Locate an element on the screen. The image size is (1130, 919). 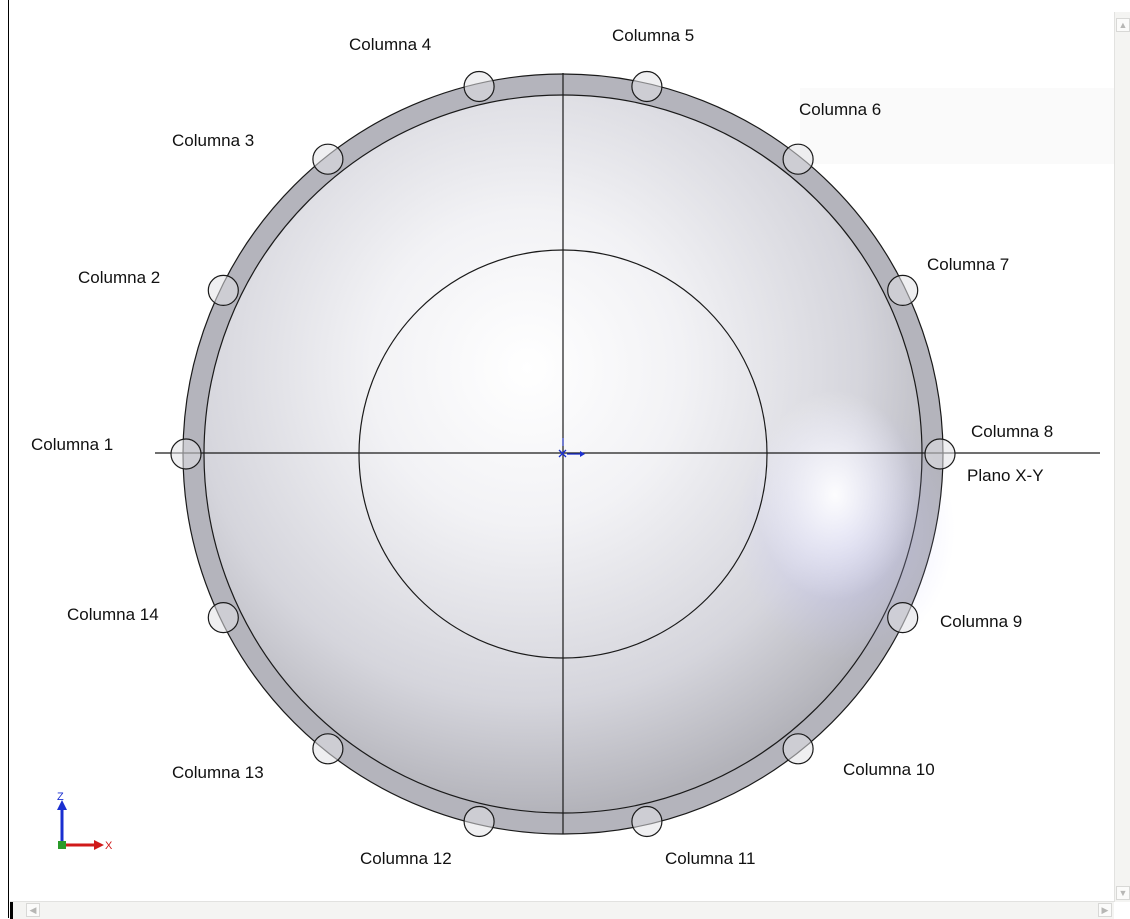
column-3-label: Columna 3 is located at coordinates (213, 140).